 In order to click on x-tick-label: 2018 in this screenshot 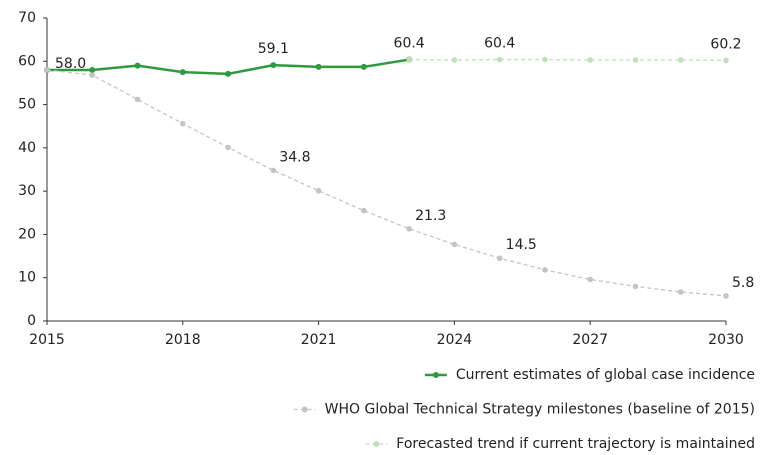, I will do `click(183, 340)`.